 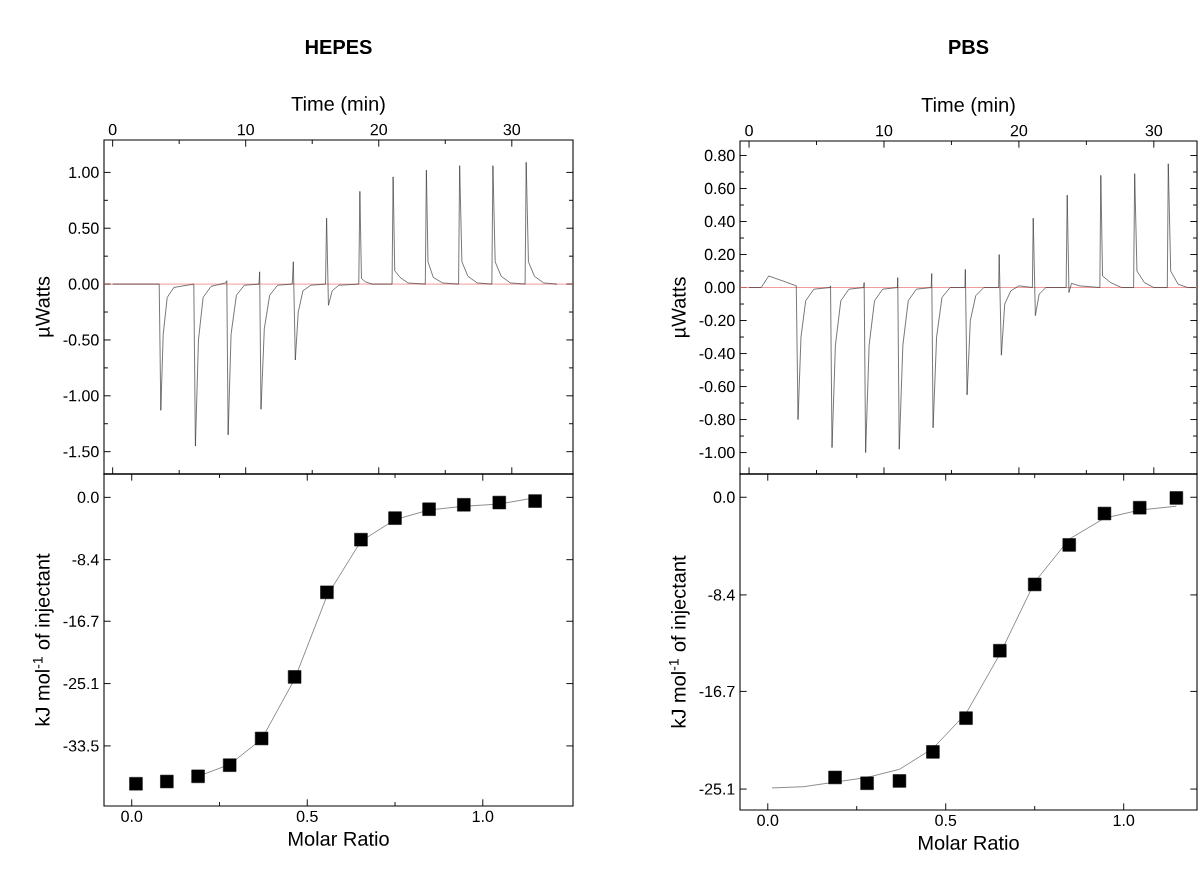 I want to click on y-tick-label: -1.50, so click(x=81, y=452).